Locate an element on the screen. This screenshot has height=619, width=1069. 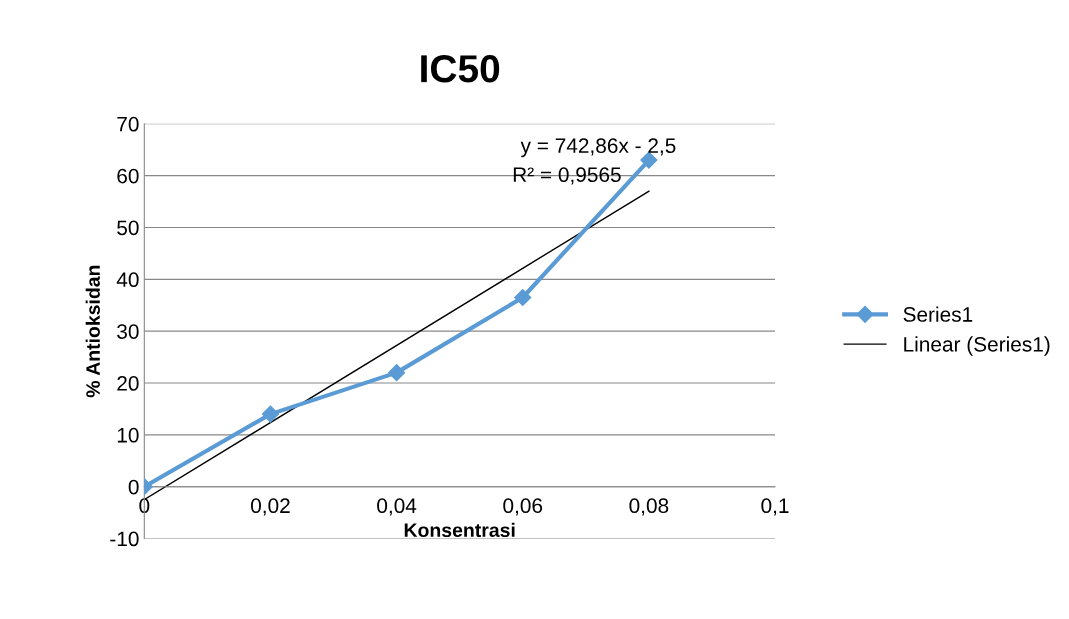
legend-label: Series1 is located at coordinates (938, 314).